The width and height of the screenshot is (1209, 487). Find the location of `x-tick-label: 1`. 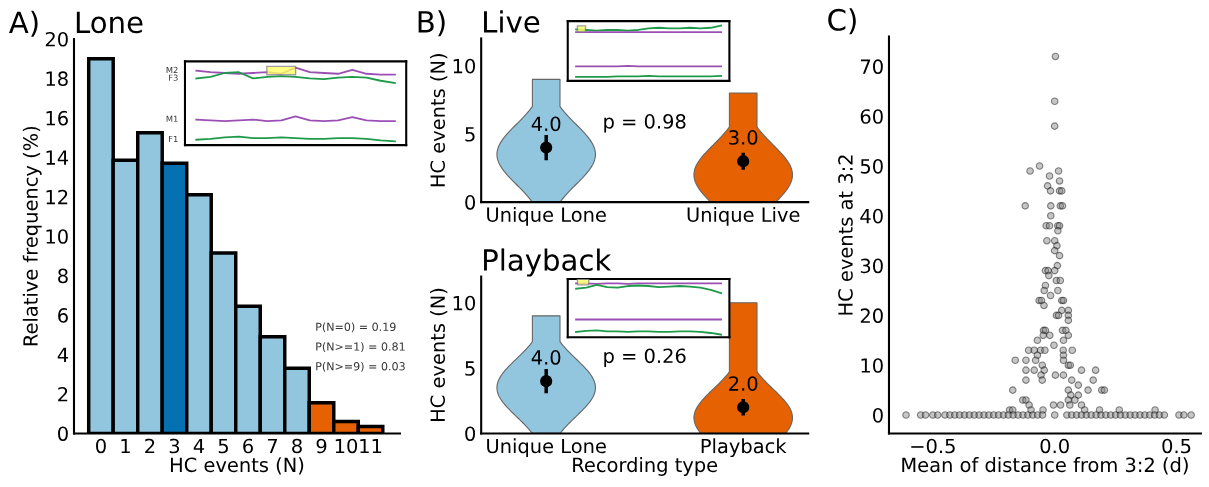

x-tick-label: 1 is located at coordinates (125, 446).